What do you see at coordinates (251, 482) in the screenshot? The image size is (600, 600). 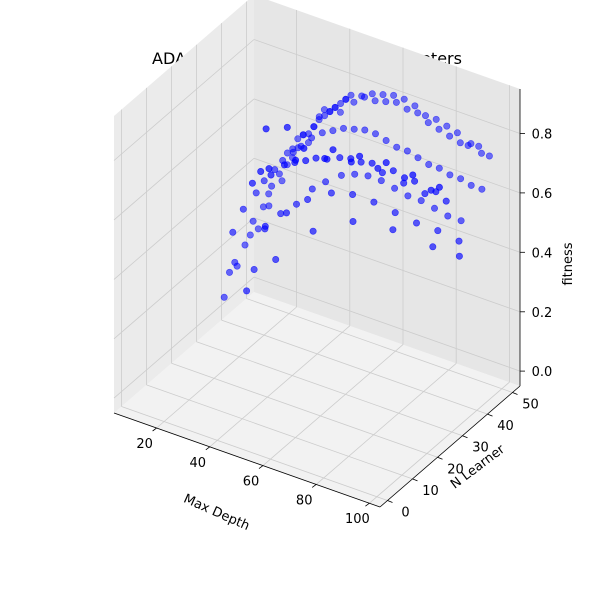 I see `x-tick-label: 60` at bounding box center [251, 482].